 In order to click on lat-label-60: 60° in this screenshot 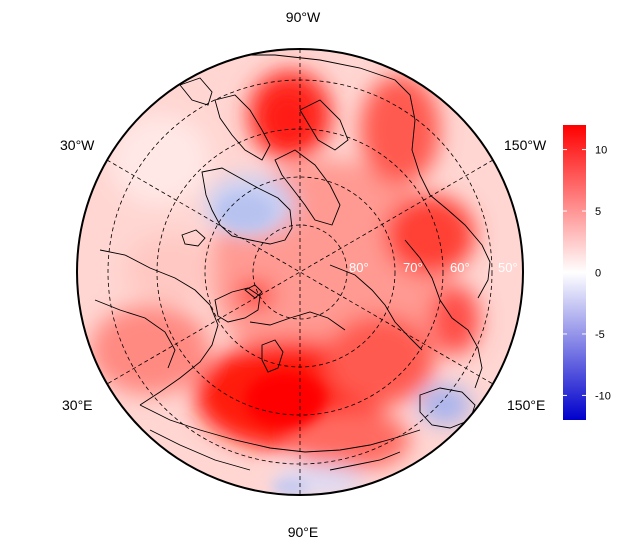, I will do `click(460, 267)`.